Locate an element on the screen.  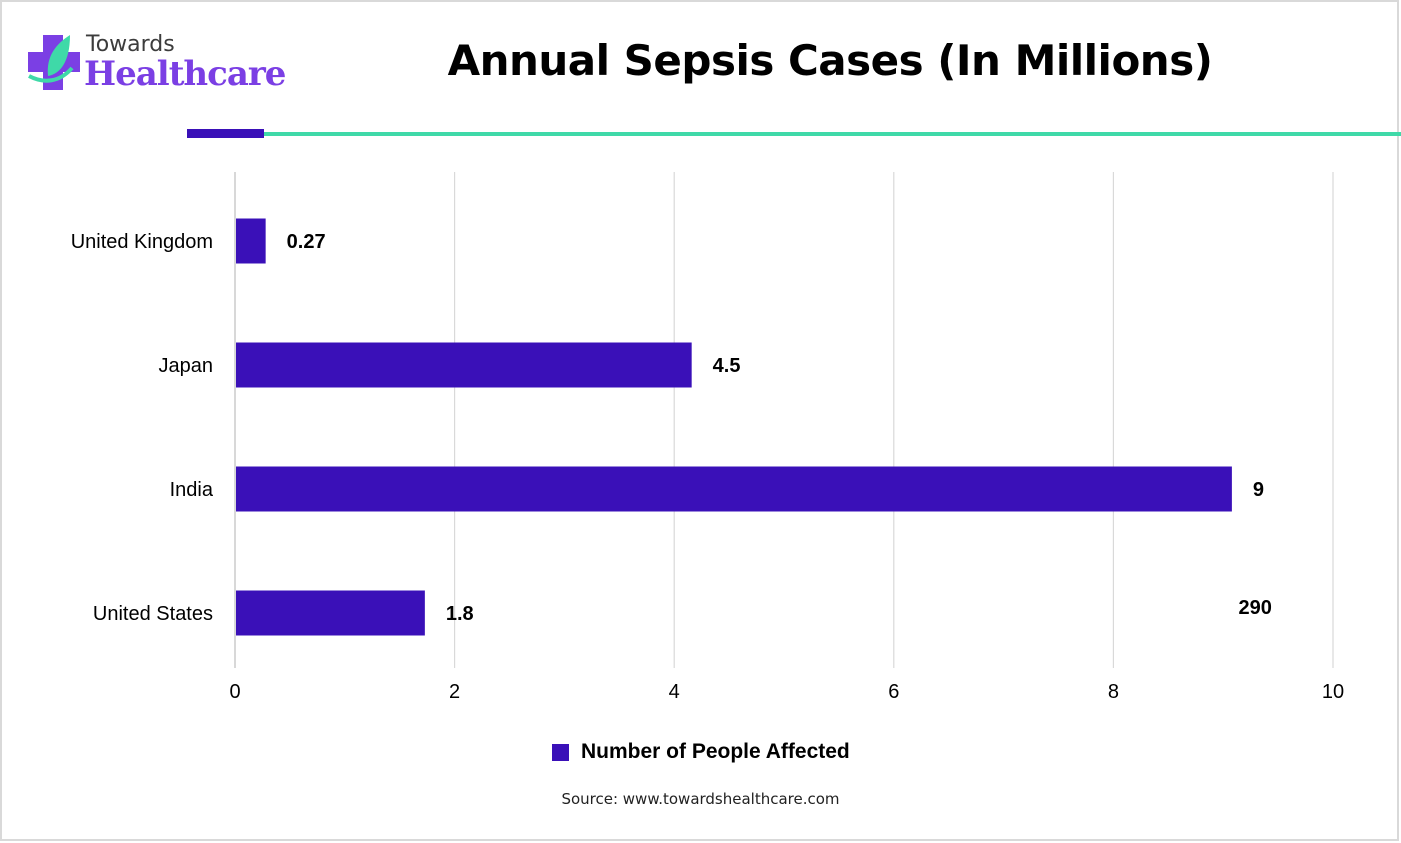
x-tick-label: 10 is located at coordinates (1333, 692).